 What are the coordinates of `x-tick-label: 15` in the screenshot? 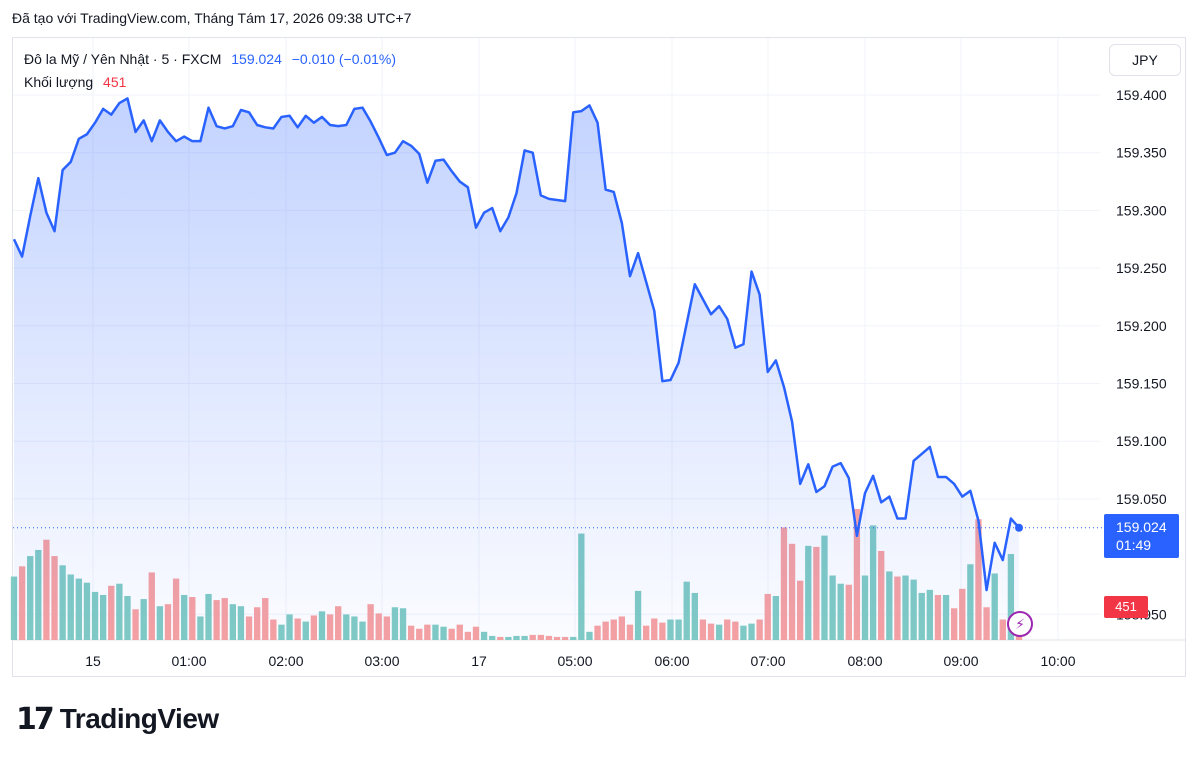 It's located at (93, 661).